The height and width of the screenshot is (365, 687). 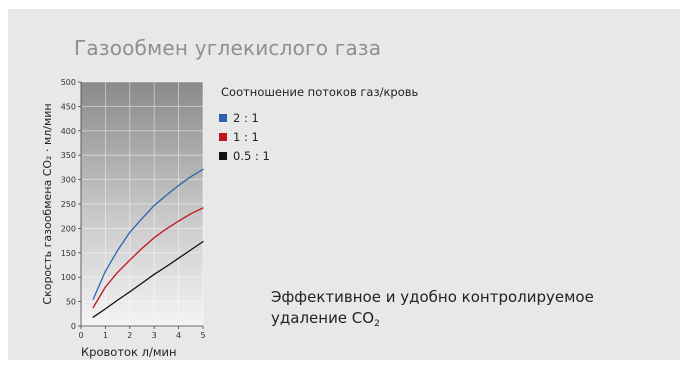 What do you see at coordinates (377, 324) in the screenshot?
I see `caption-subscript: 2` at bounding box center [377, 324].